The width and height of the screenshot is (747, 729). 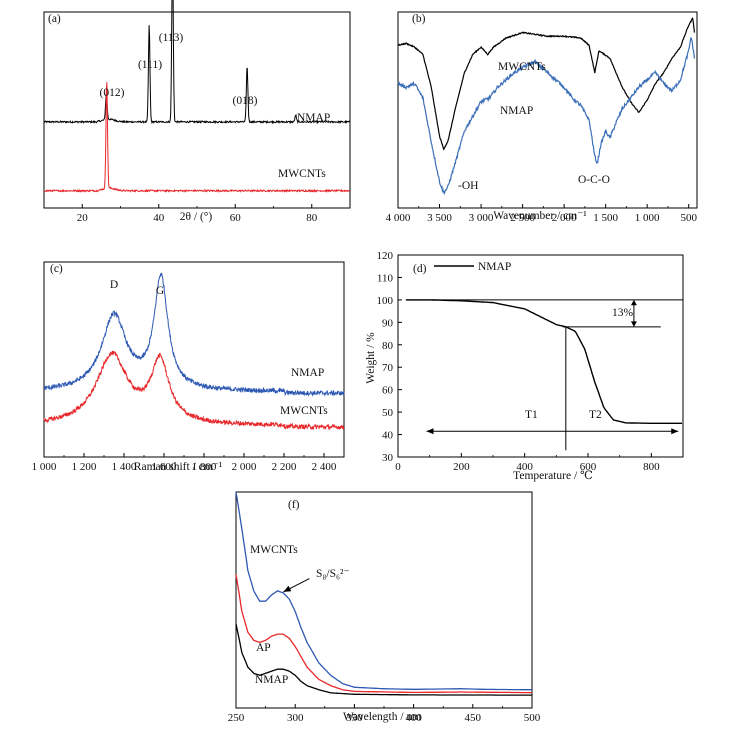 I want to click on hkl-label-018: (018), so click(x=245, y=101).